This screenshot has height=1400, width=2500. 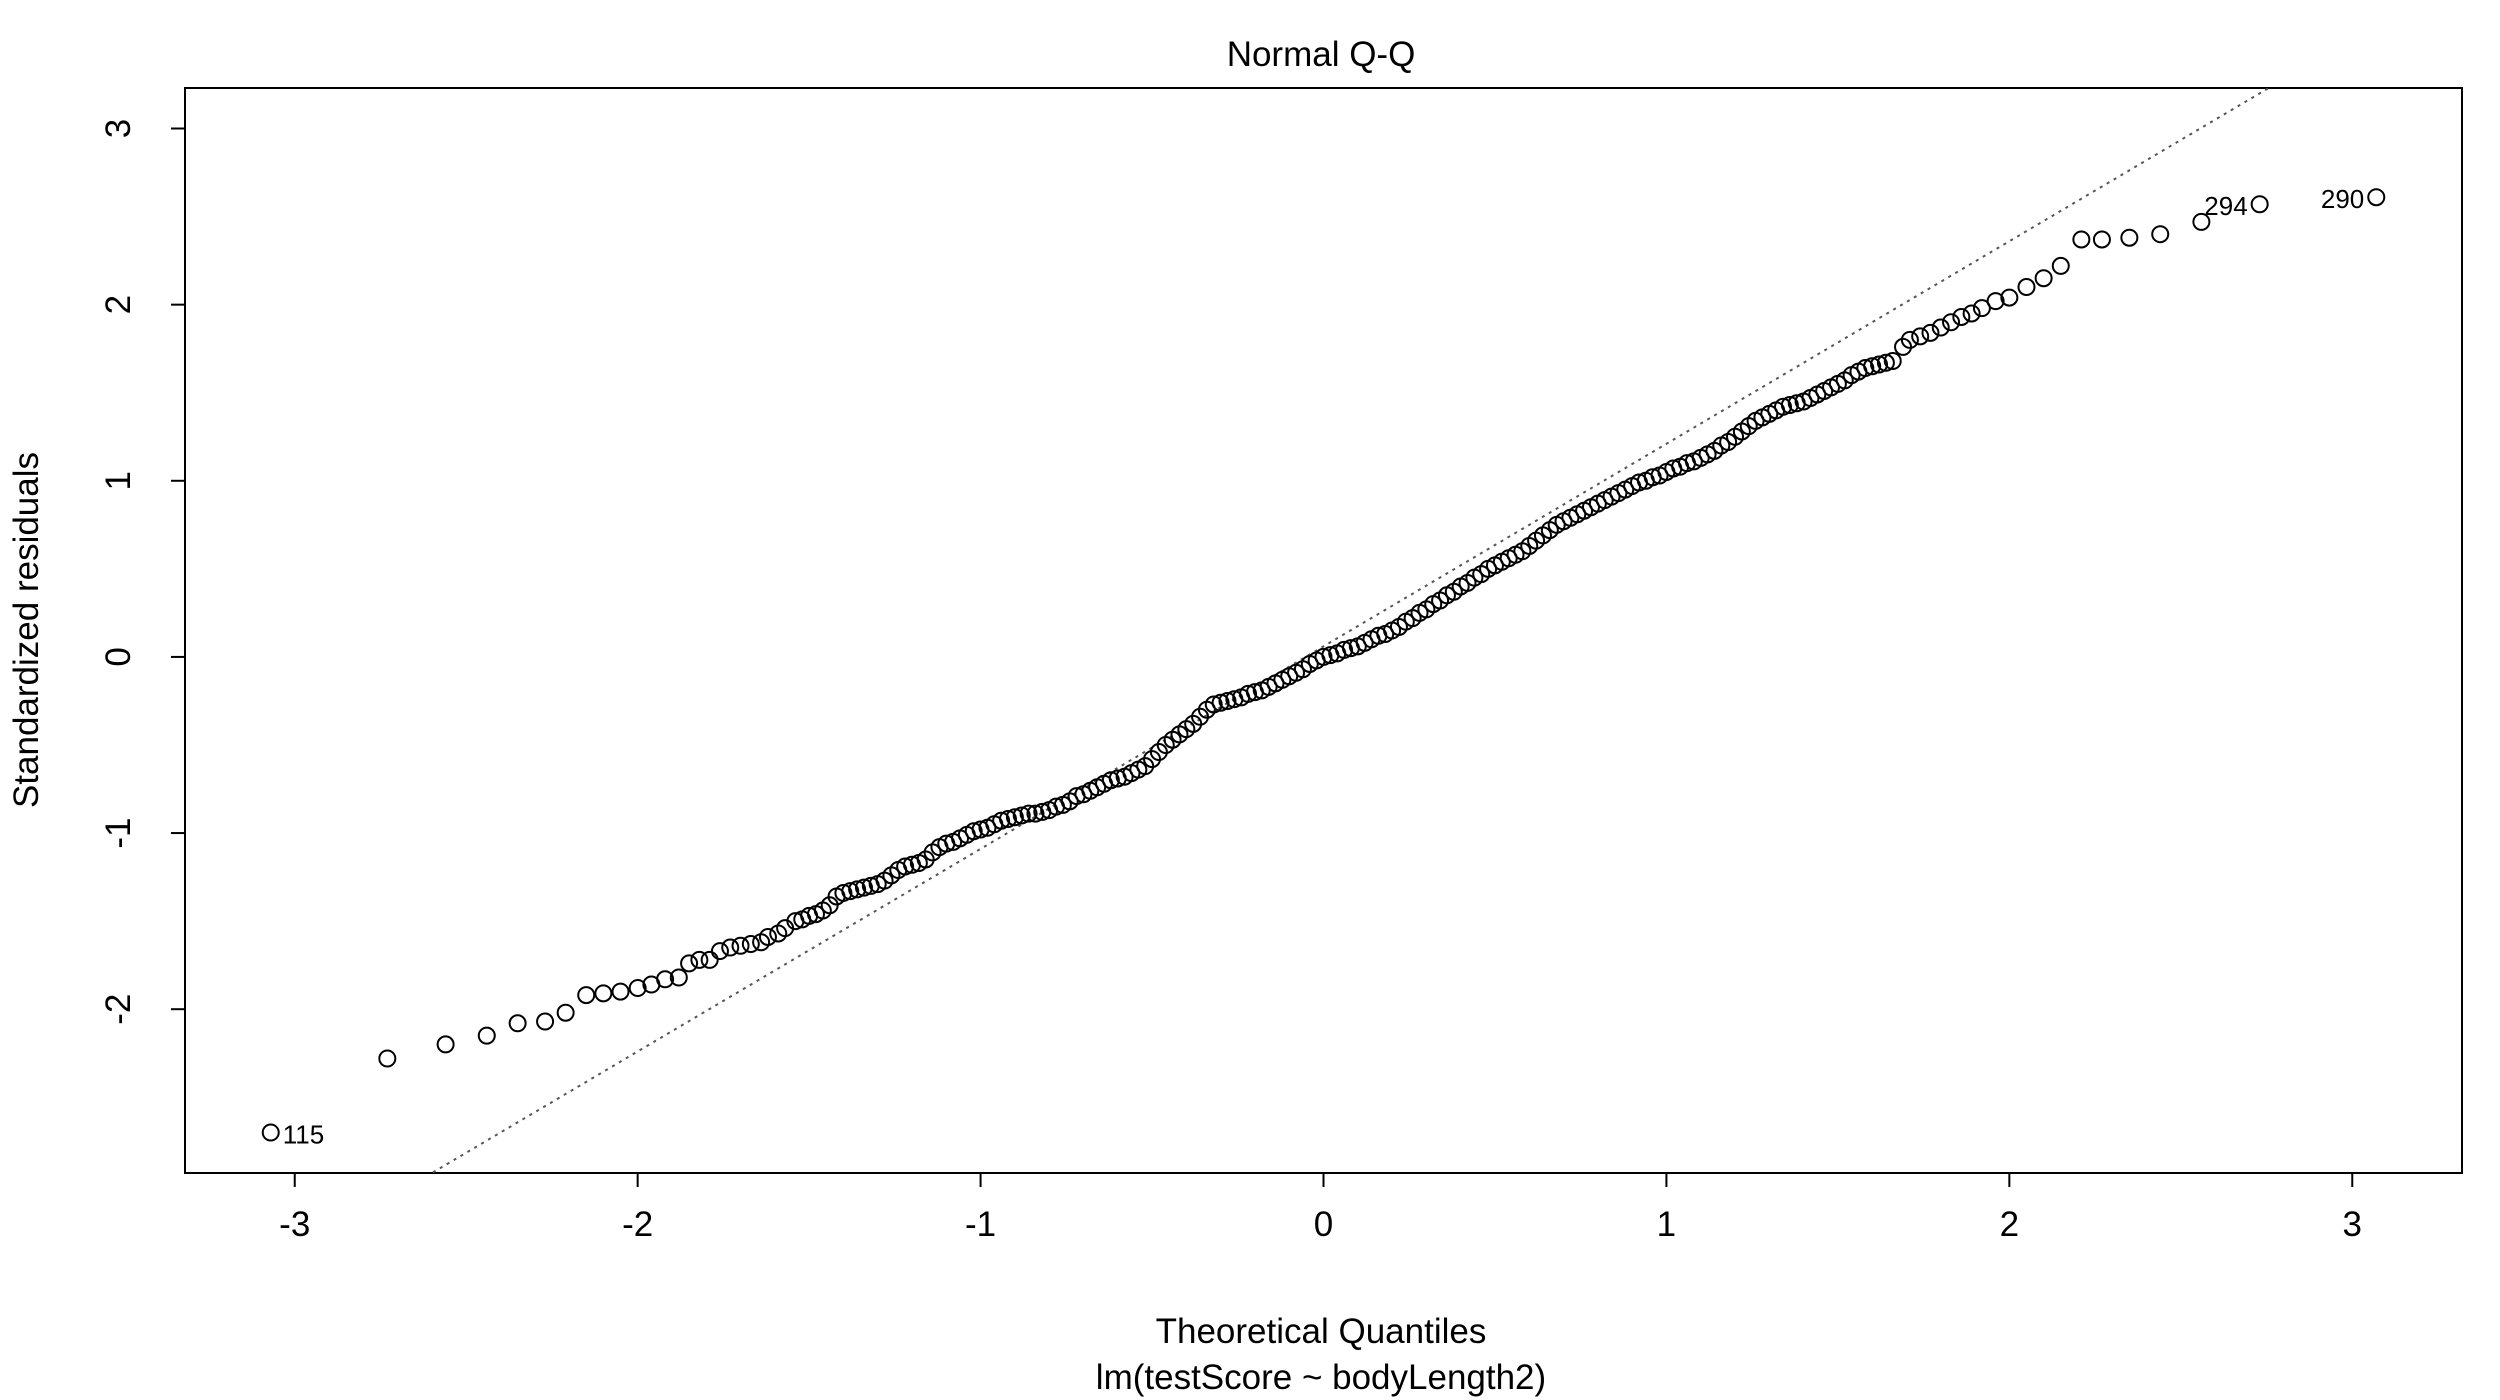 I want to click on x-axis-label: Theoretical Quantiles, so click(x=1321, y=1331).